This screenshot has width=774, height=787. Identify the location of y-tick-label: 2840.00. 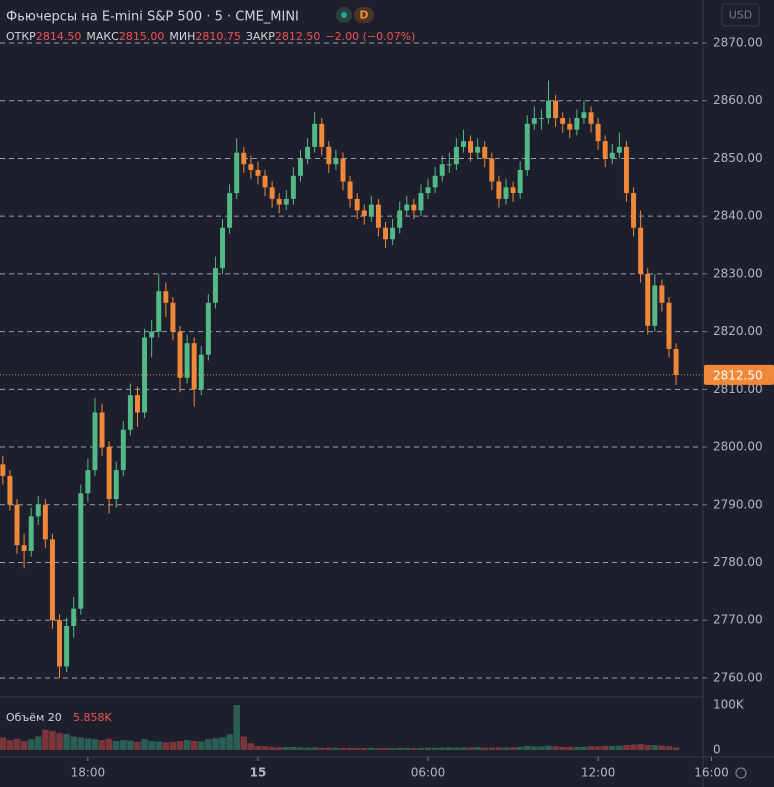
(738, 216).